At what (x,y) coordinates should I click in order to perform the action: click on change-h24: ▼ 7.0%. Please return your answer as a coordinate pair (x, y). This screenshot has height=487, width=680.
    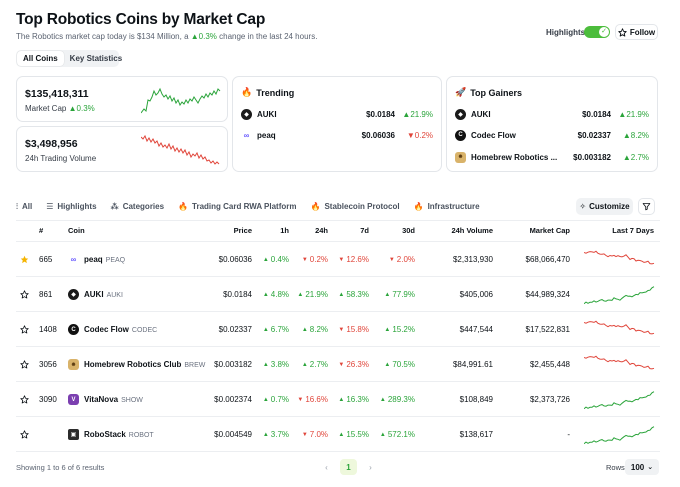
    Looking at the image, I should click on (314, 434).